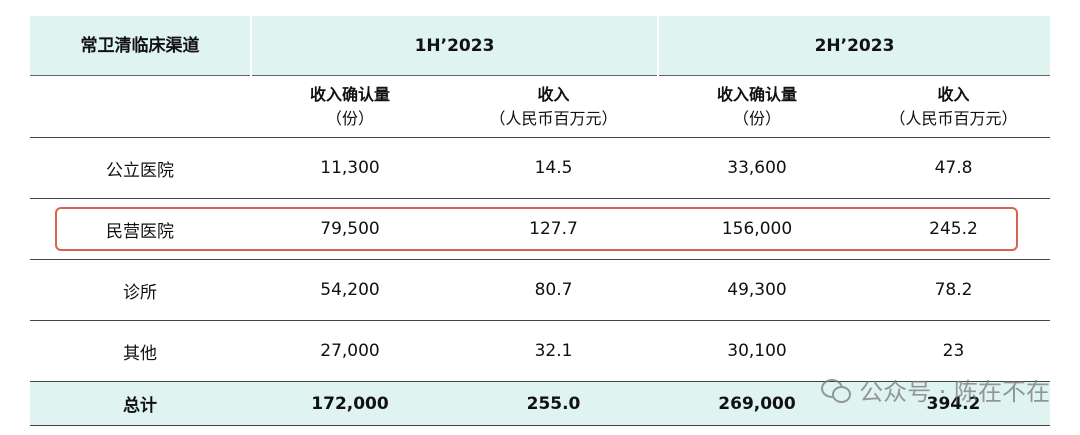 Image resolution: width=1080 pixels, height=435 pixels. Describe the element at coordinates (757, 403) in the screenshot. I see `total-h2-volume: 269,000` at that location.